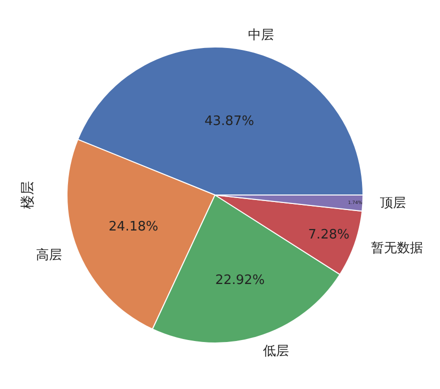  Describe the element at coordinates (49, 255) in the screenshot. I see `slice-label: 高层` at that location.